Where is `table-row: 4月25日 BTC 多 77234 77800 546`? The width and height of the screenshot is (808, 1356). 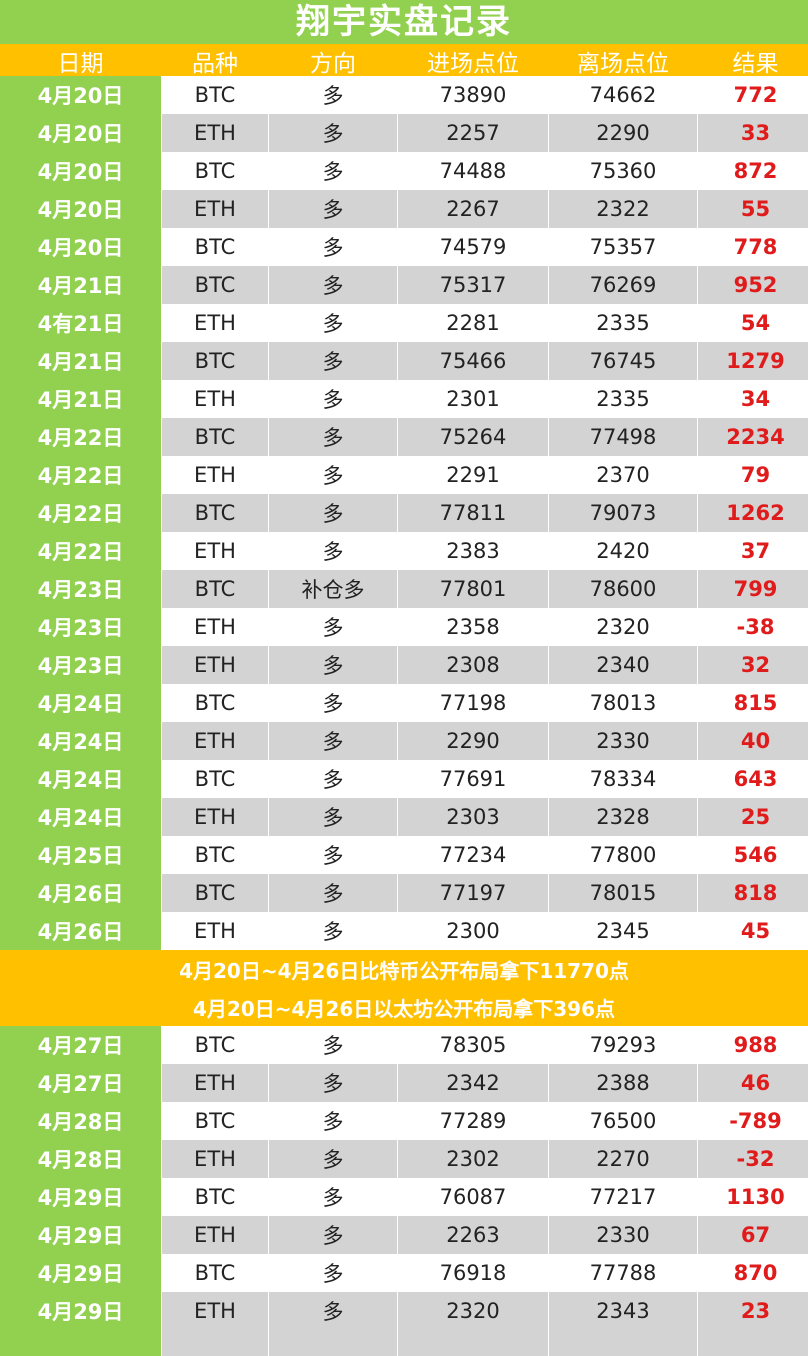
table-row: 4月25日 BTC 多 77234 77800 546 is located at coordinates (404, 855).